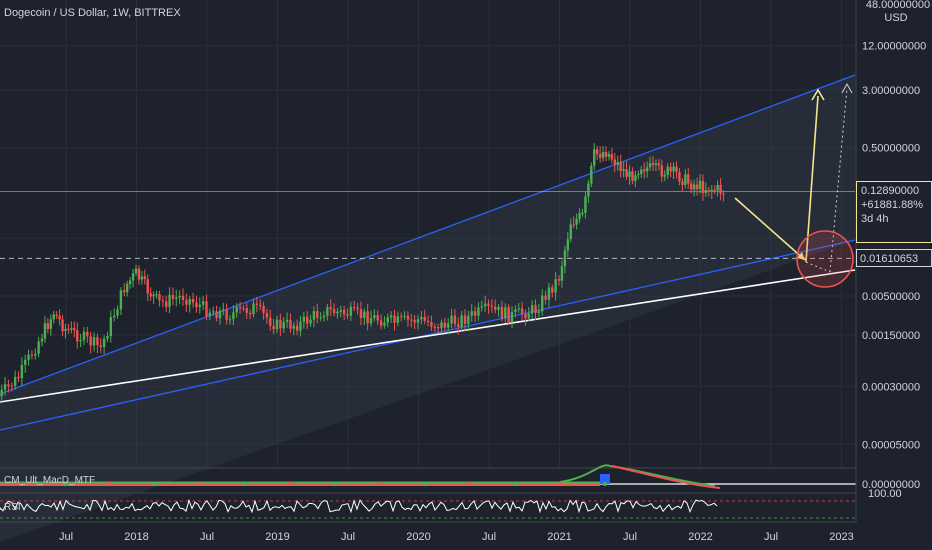  I want to click on current-price-change: +61881.88%, so click(892, 205).